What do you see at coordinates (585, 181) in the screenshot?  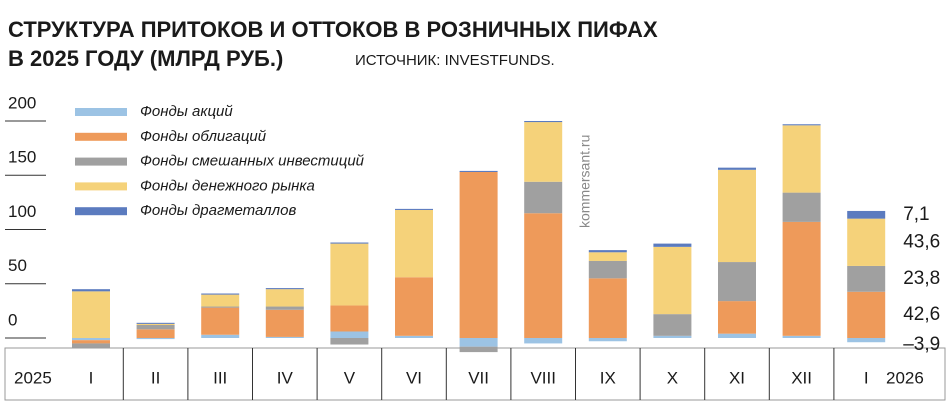 I see `watermark: kommersant.ru` at bounding box center [585, 181].